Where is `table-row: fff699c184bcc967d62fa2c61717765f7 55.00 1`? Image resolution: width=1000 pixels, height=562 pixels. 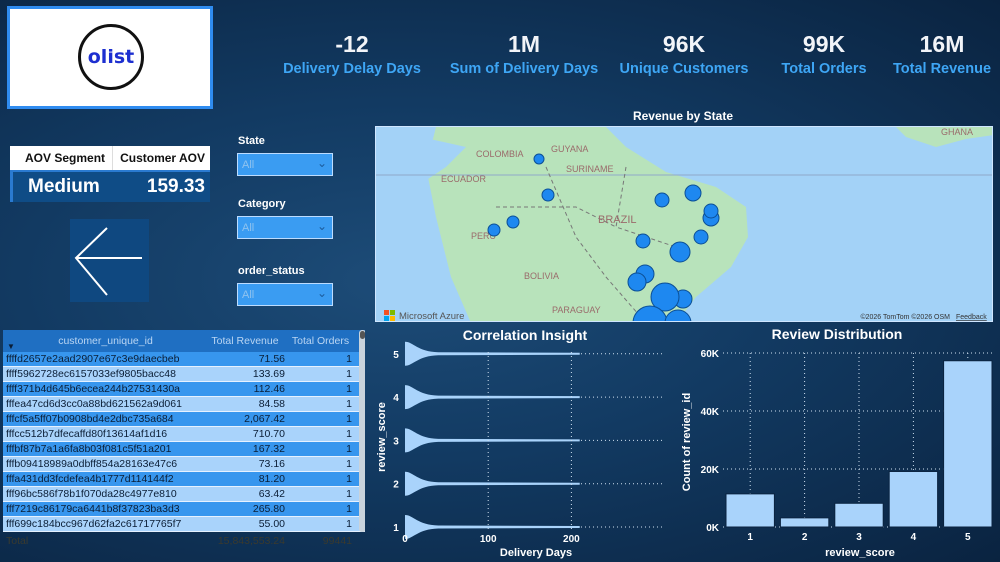
table-row: fff699c184bcc967d62fa2c61717765f7 55.00 1 is located at coordinates (184, 524).